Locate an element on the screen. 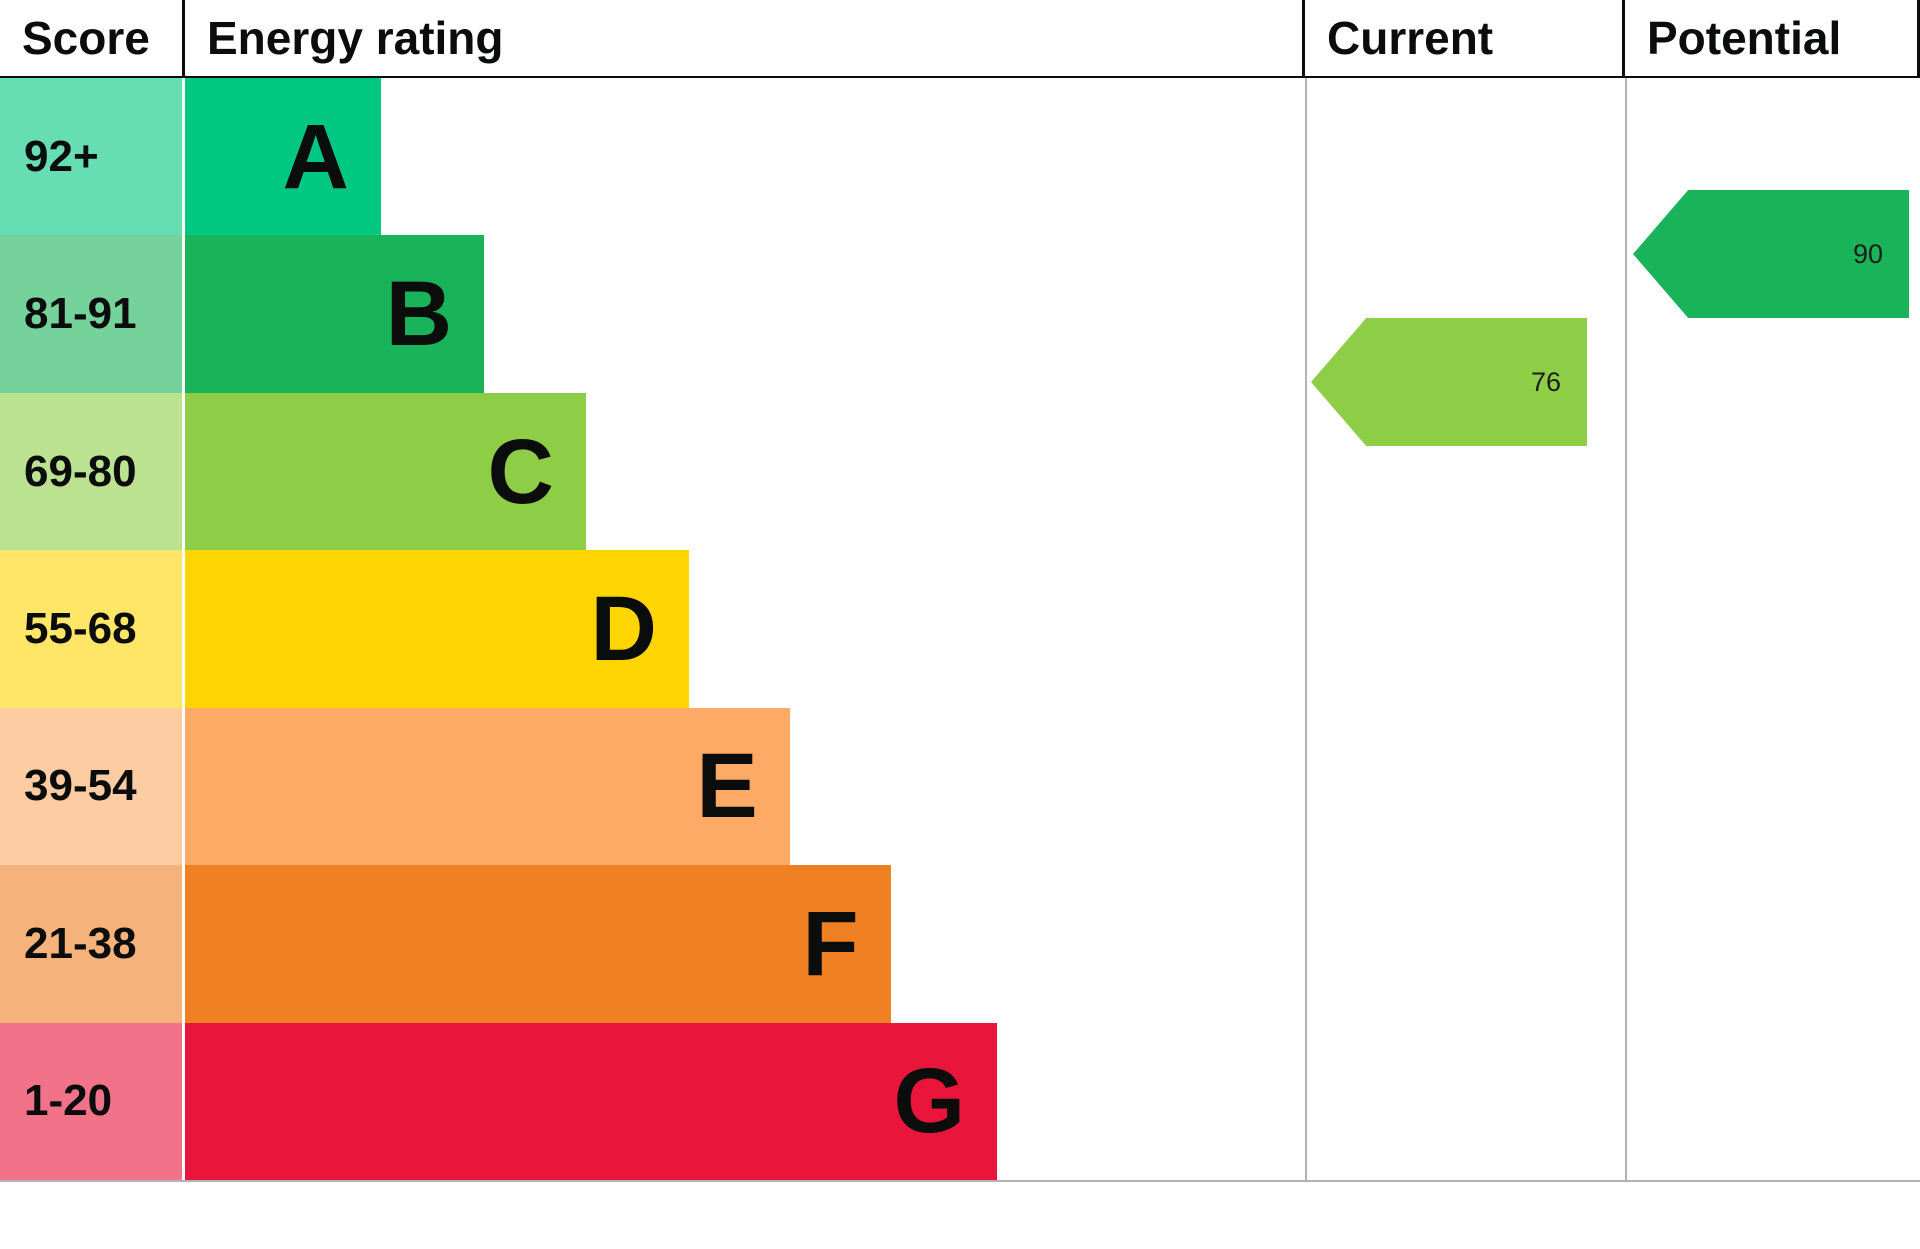  current-column: 76 is located at coordinates (1465, 629).